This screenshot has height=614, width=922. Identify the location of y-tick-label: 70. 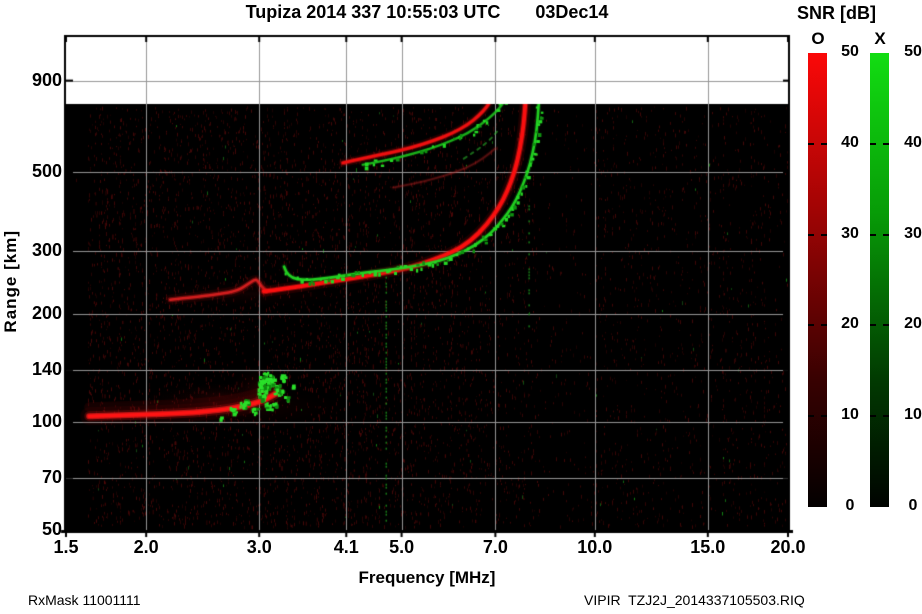
(51, 476).